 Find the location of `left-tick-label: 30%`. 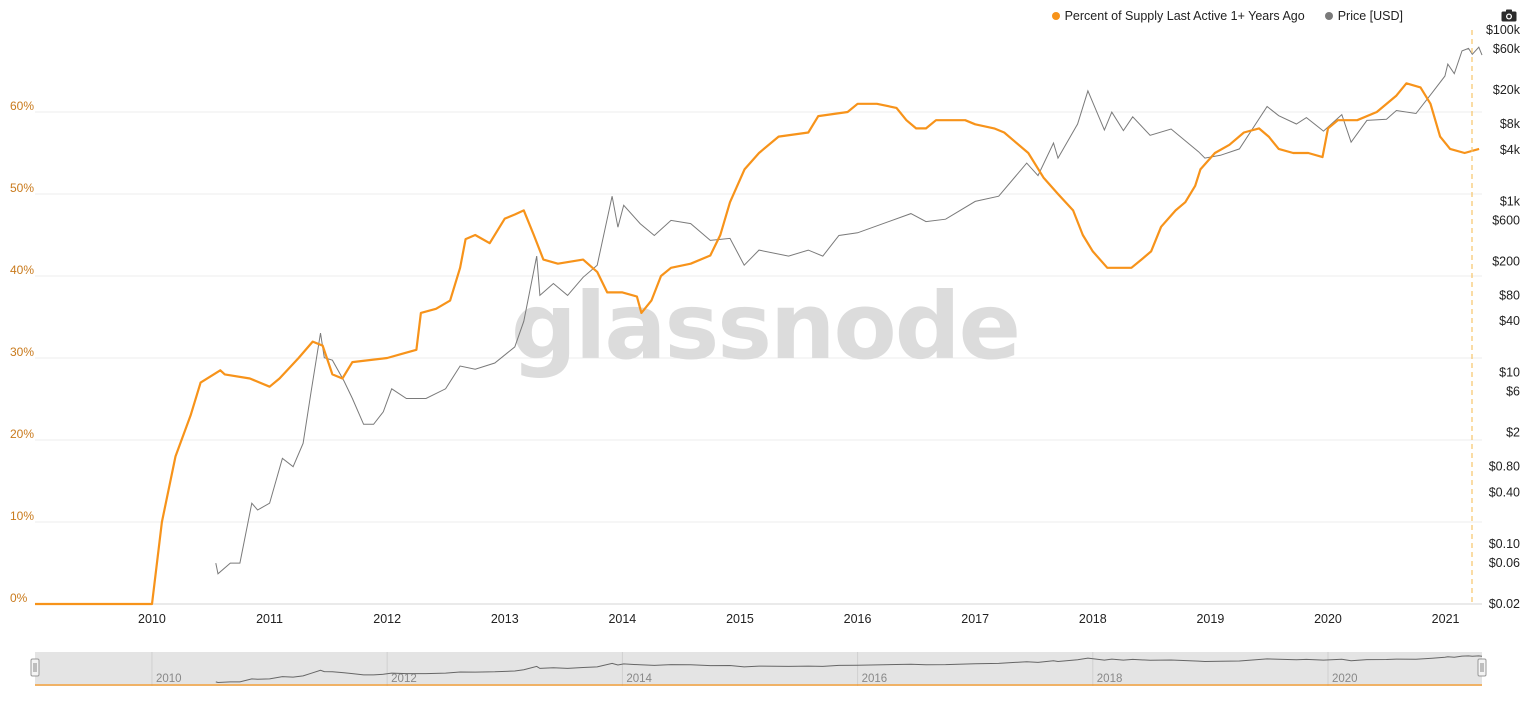

left-tick-label: 30% is located at coordinates (22, 352).